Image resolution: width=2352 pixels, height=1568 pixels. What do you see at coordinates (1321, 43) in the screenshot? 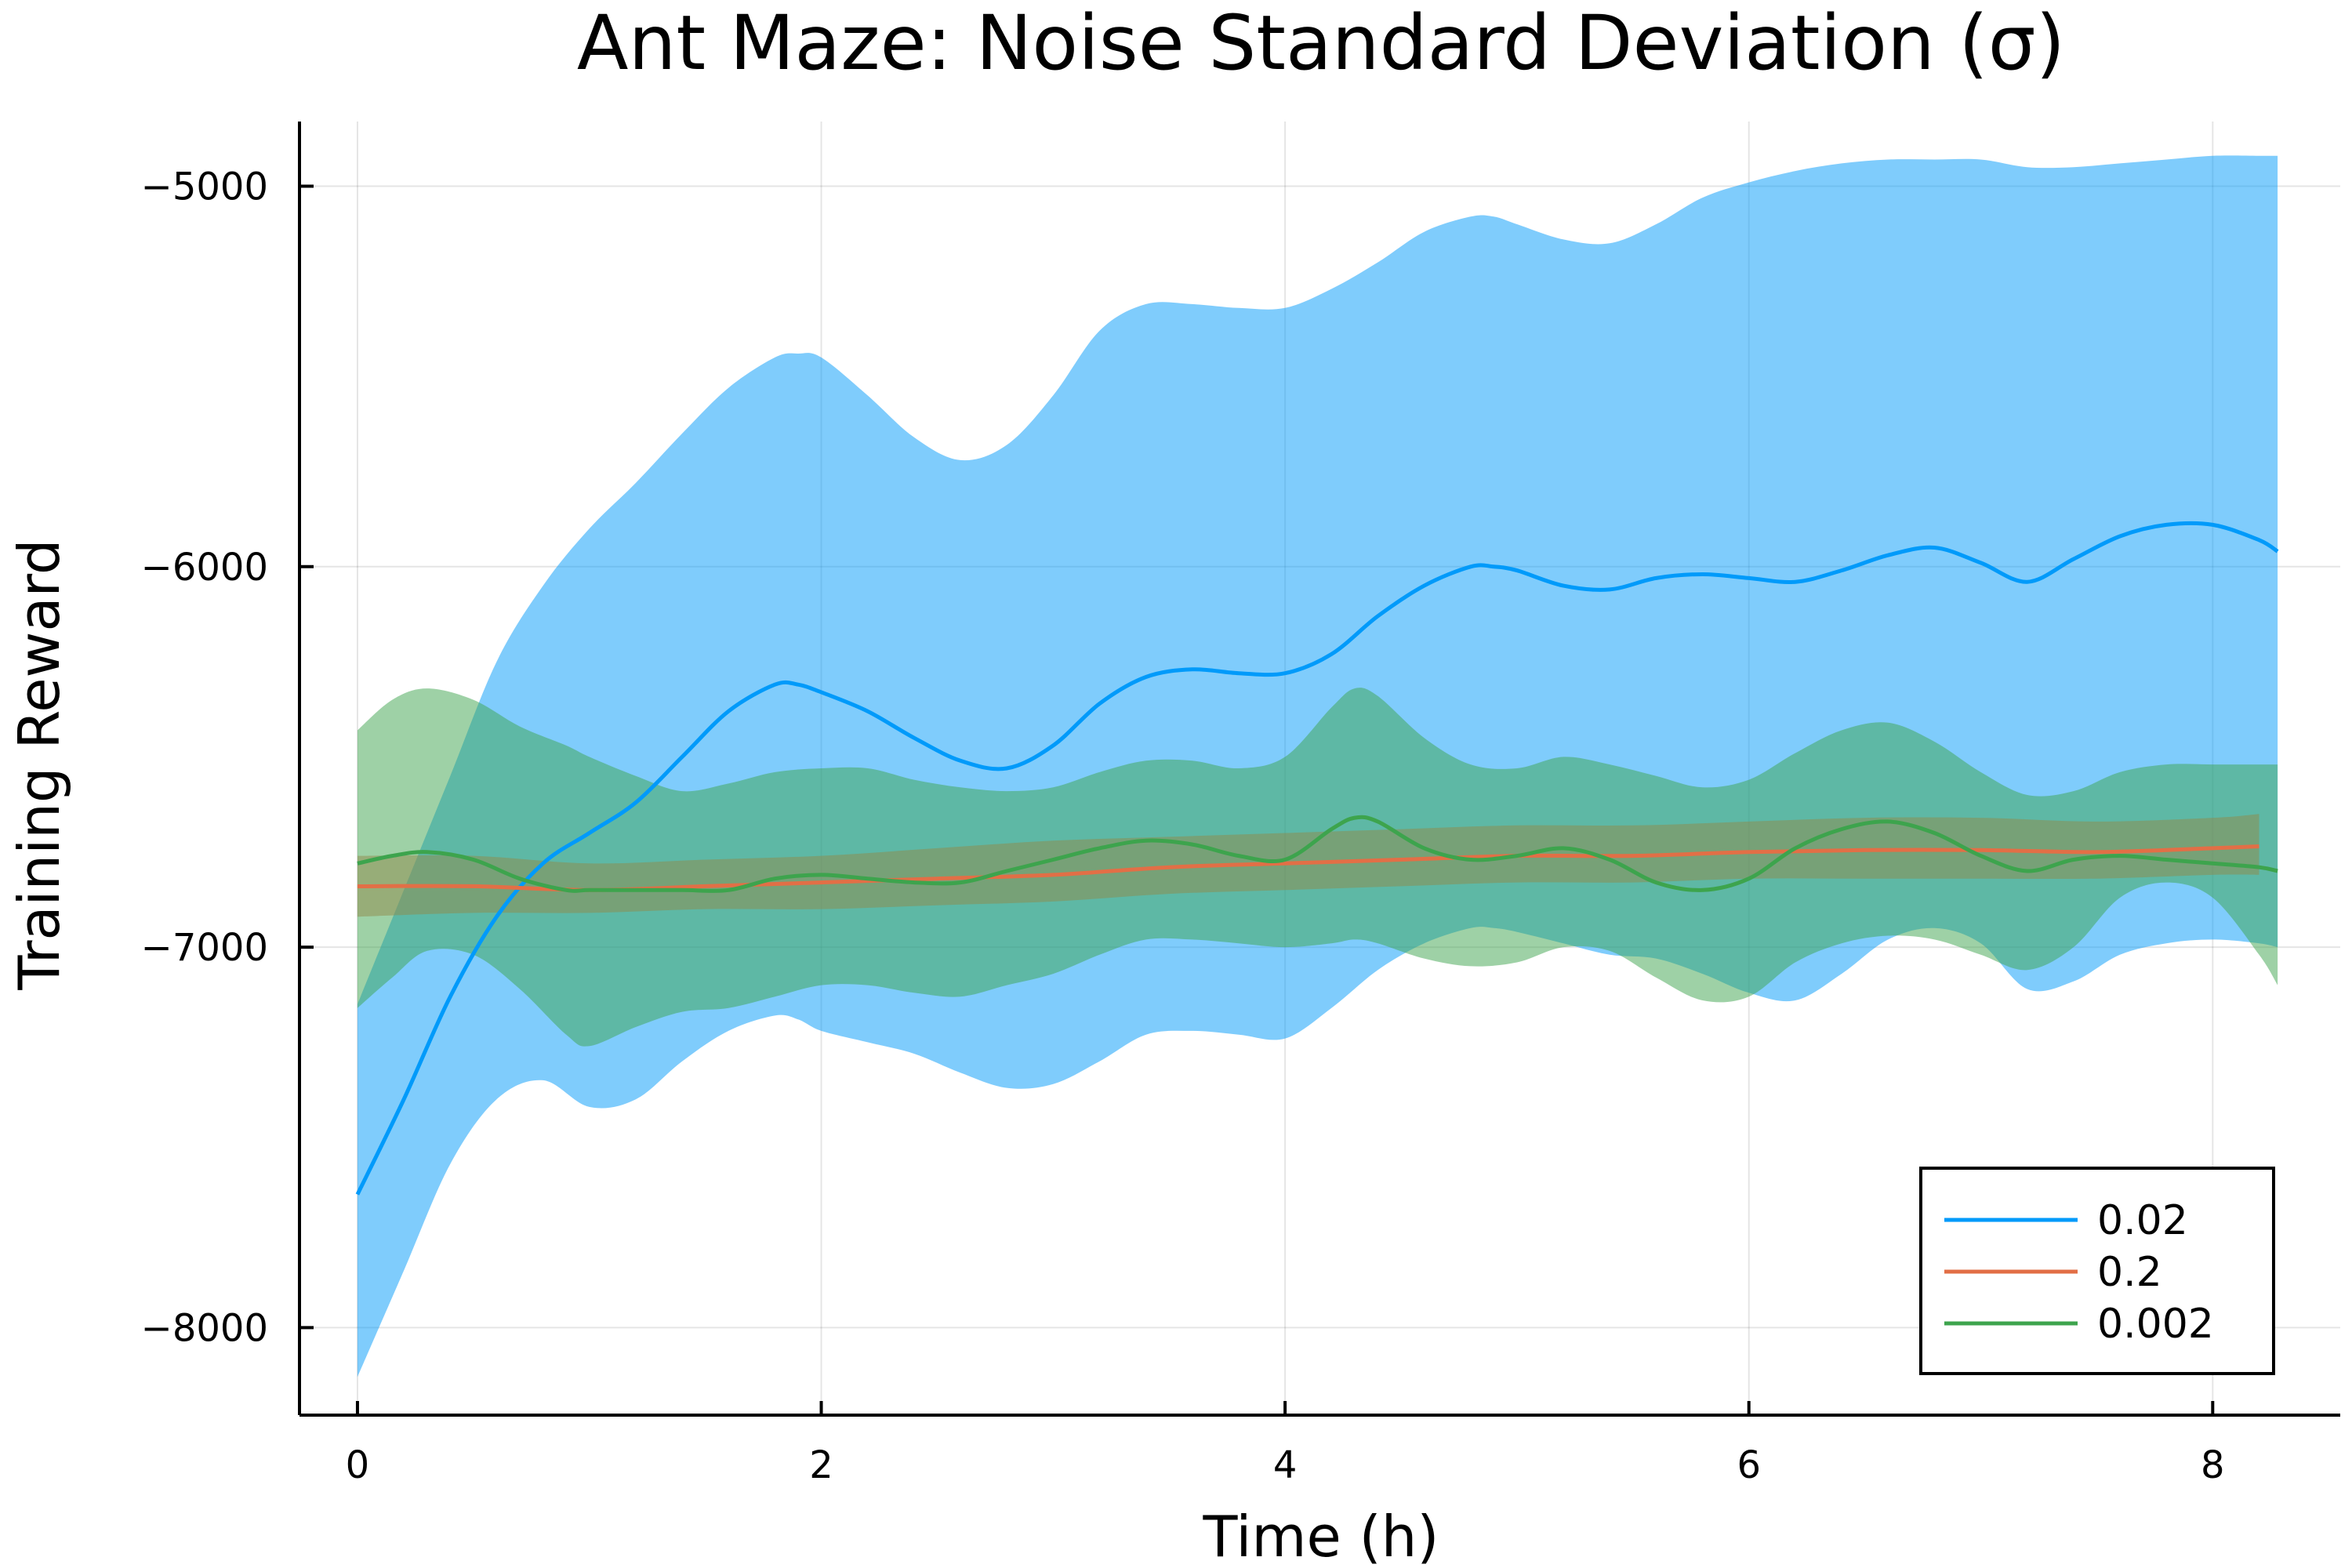
I see `chart-title: Ant Maze: Noise Standard Deviation (σ)` at bounding box center [1321, 43].